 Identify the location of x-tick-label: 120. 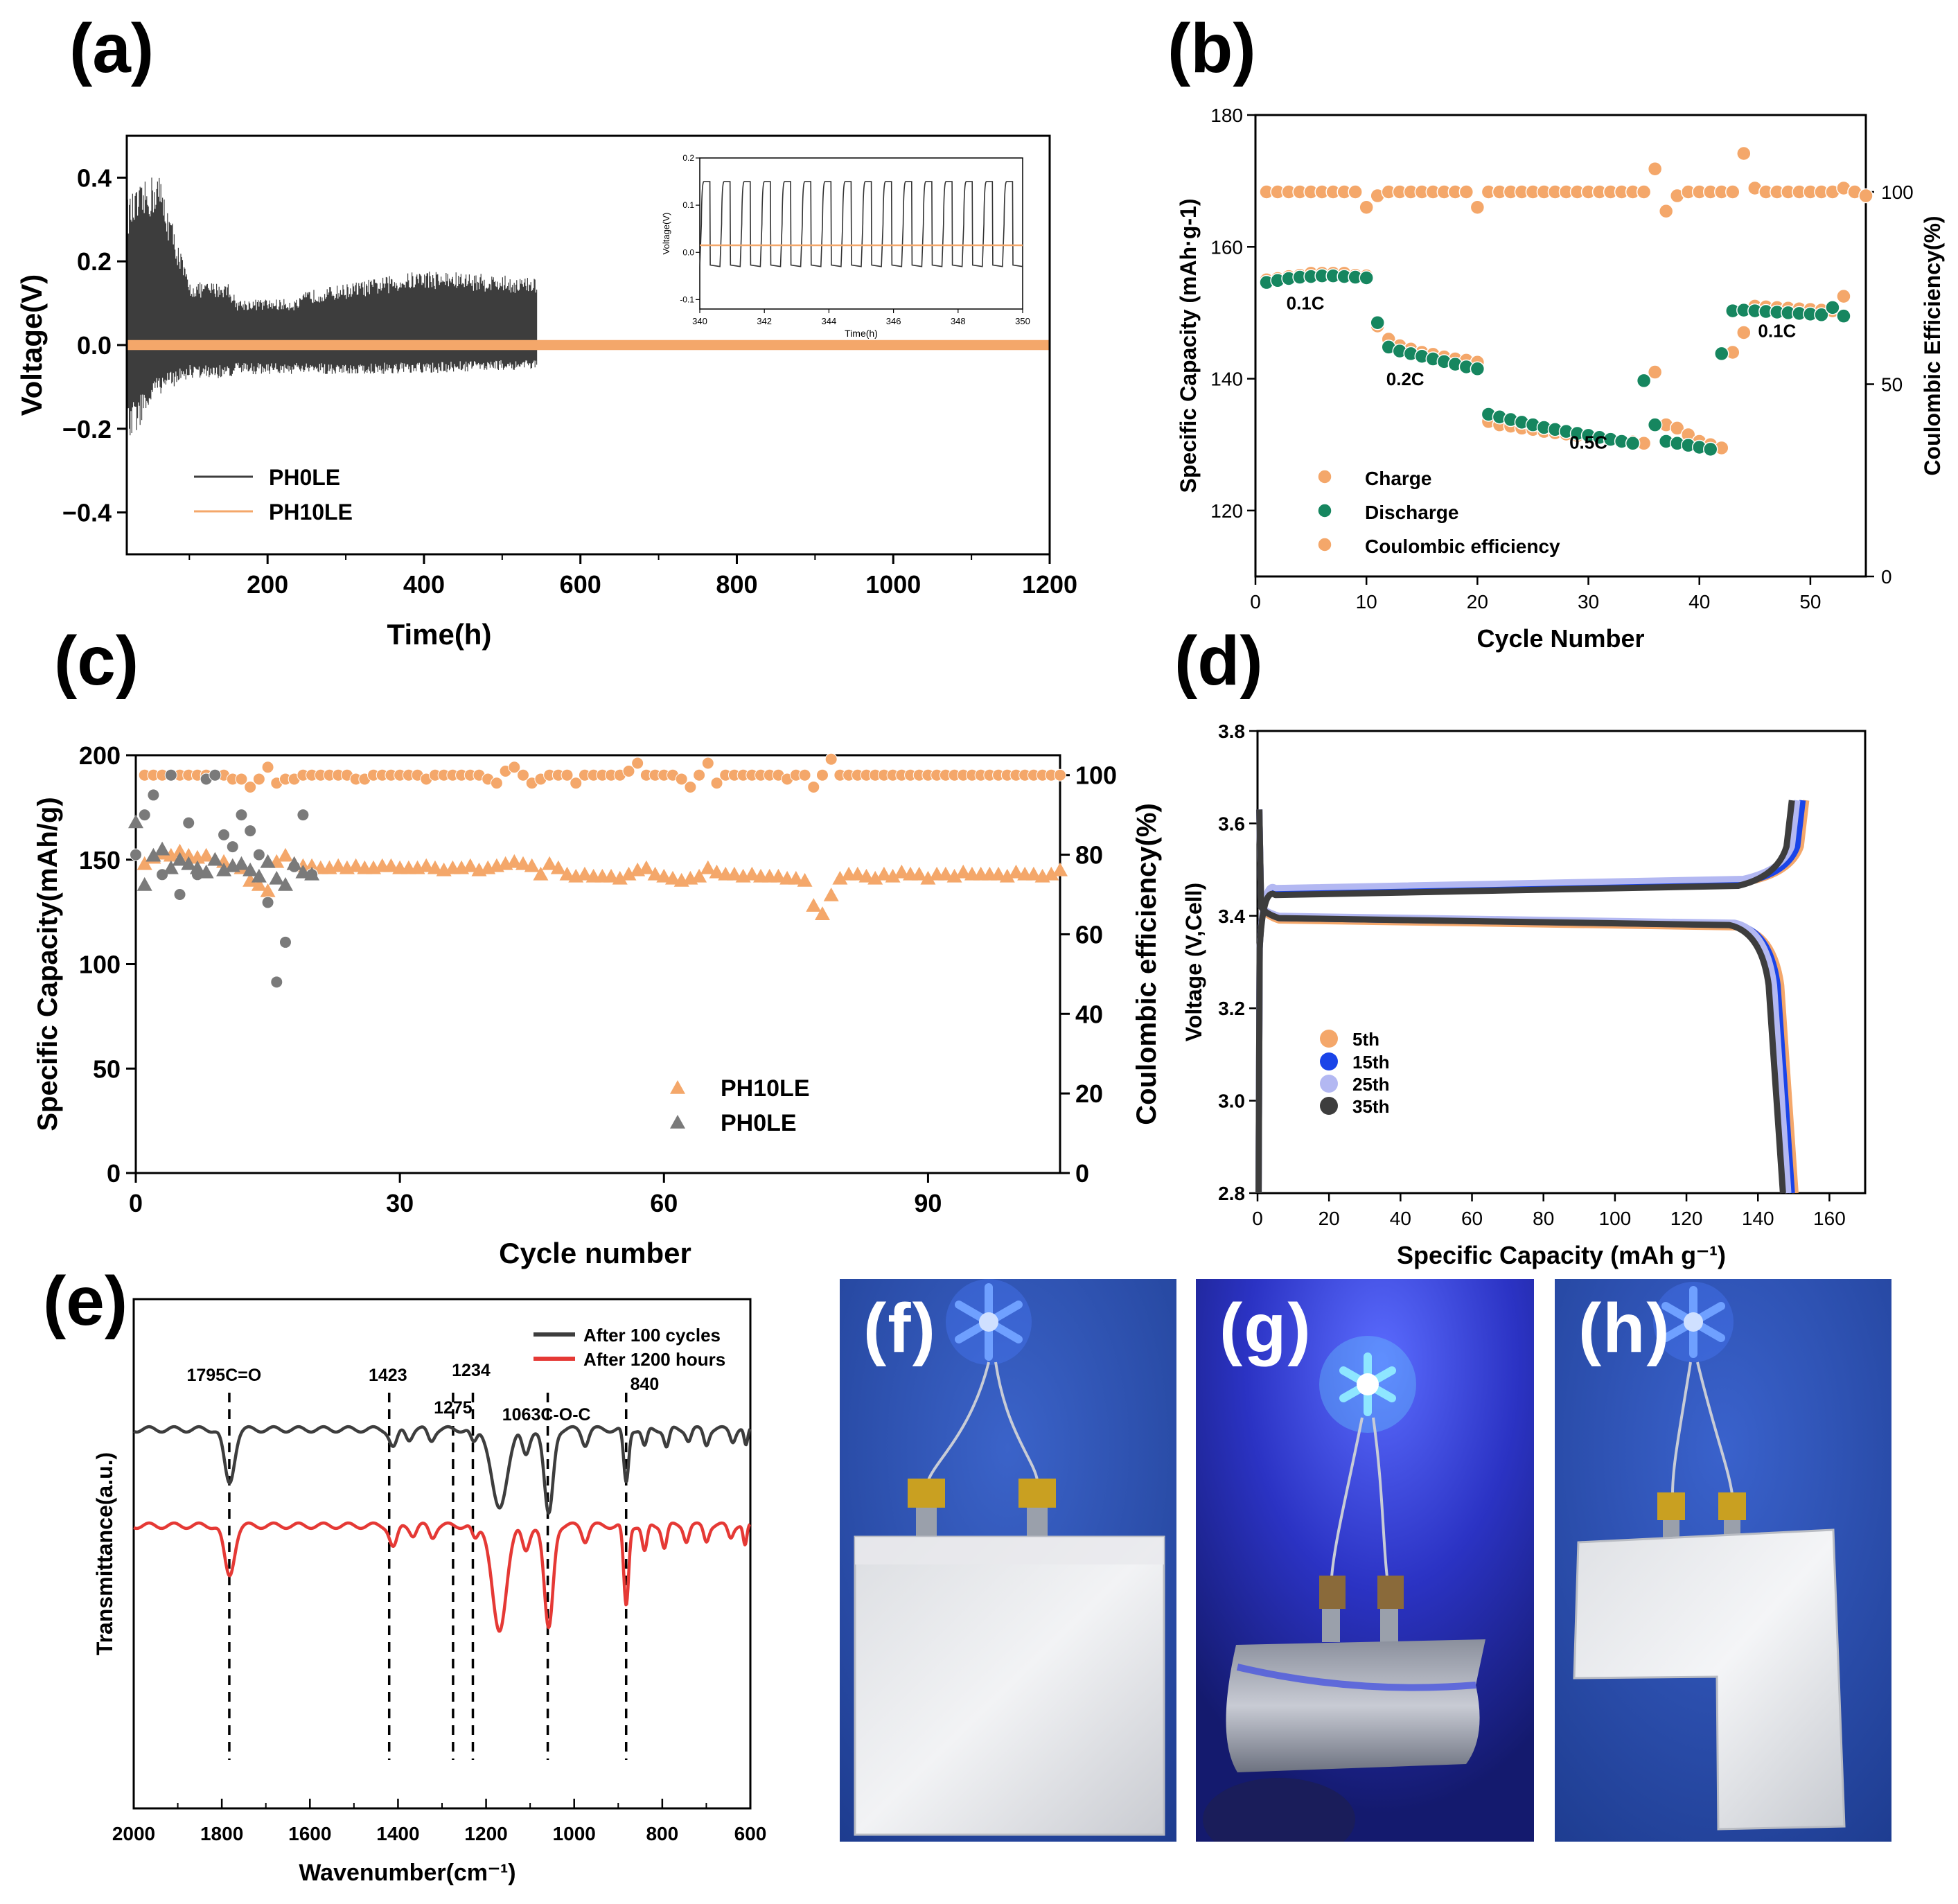
(1686, 1218).